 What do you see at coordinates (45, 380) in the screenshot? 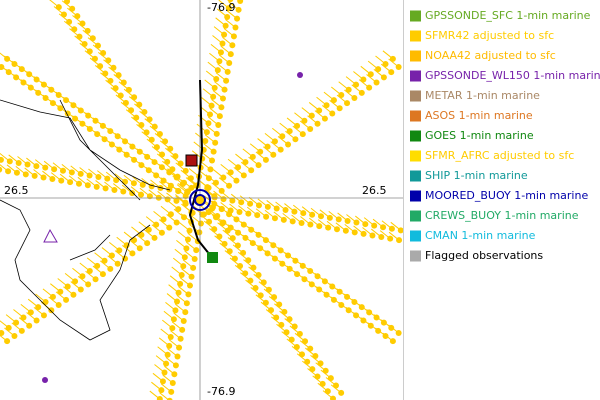
I see `sonde-marker` at bounding box center [45, 380].